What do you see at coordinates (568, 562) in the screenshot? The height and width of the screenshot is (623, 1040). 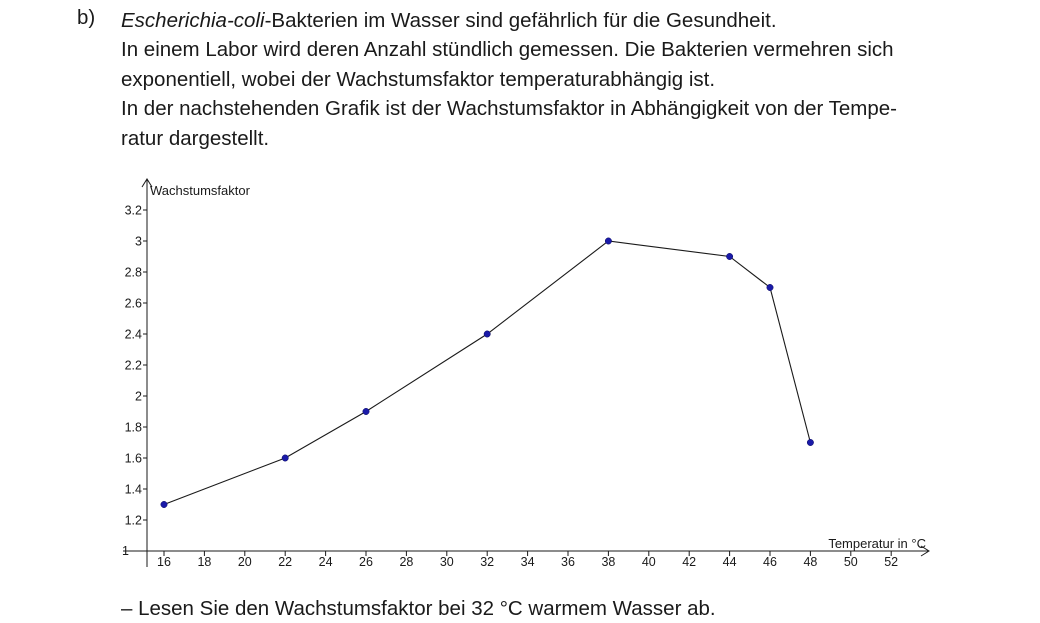 I see `x-tick-label-36: 36` at bounding box center [568, 562].